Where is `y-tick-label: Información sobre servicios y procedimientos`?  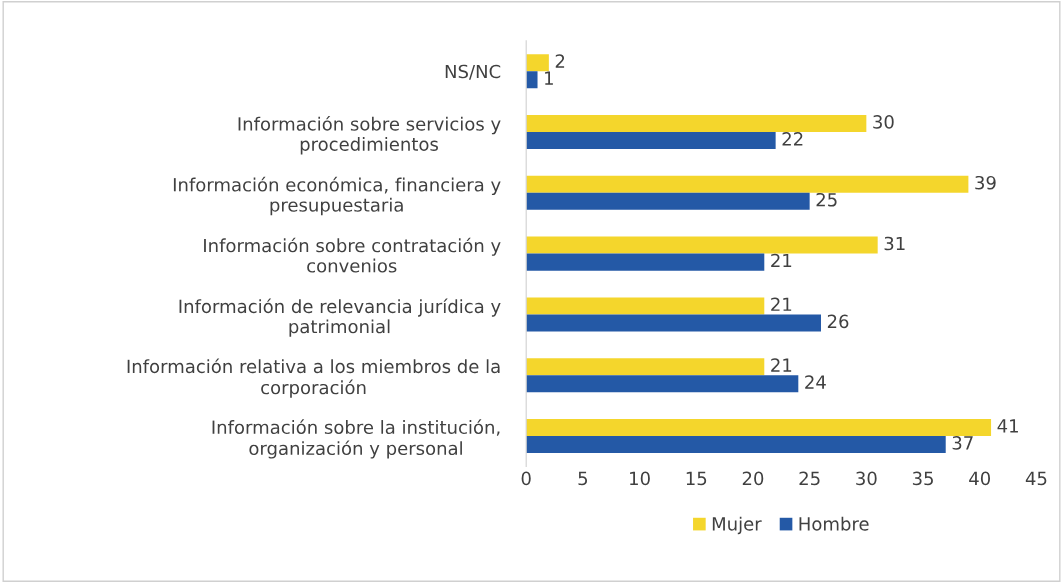 y-tick-label: Información sobre servicios y procedimientos is located at coordinates (369, 135).